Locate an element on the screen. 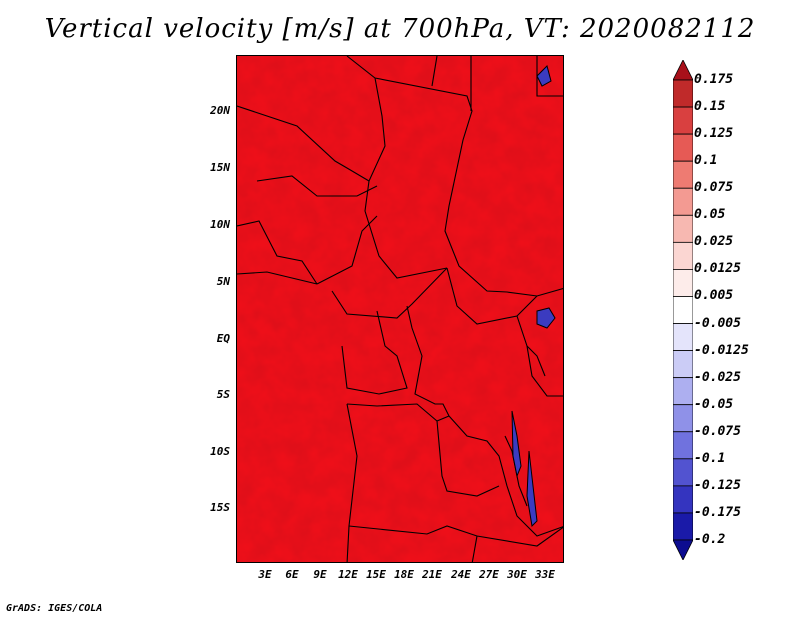 This screenshot has height=618, width=800. lon-label-33e: 33E is located at coordinates (545, 574).